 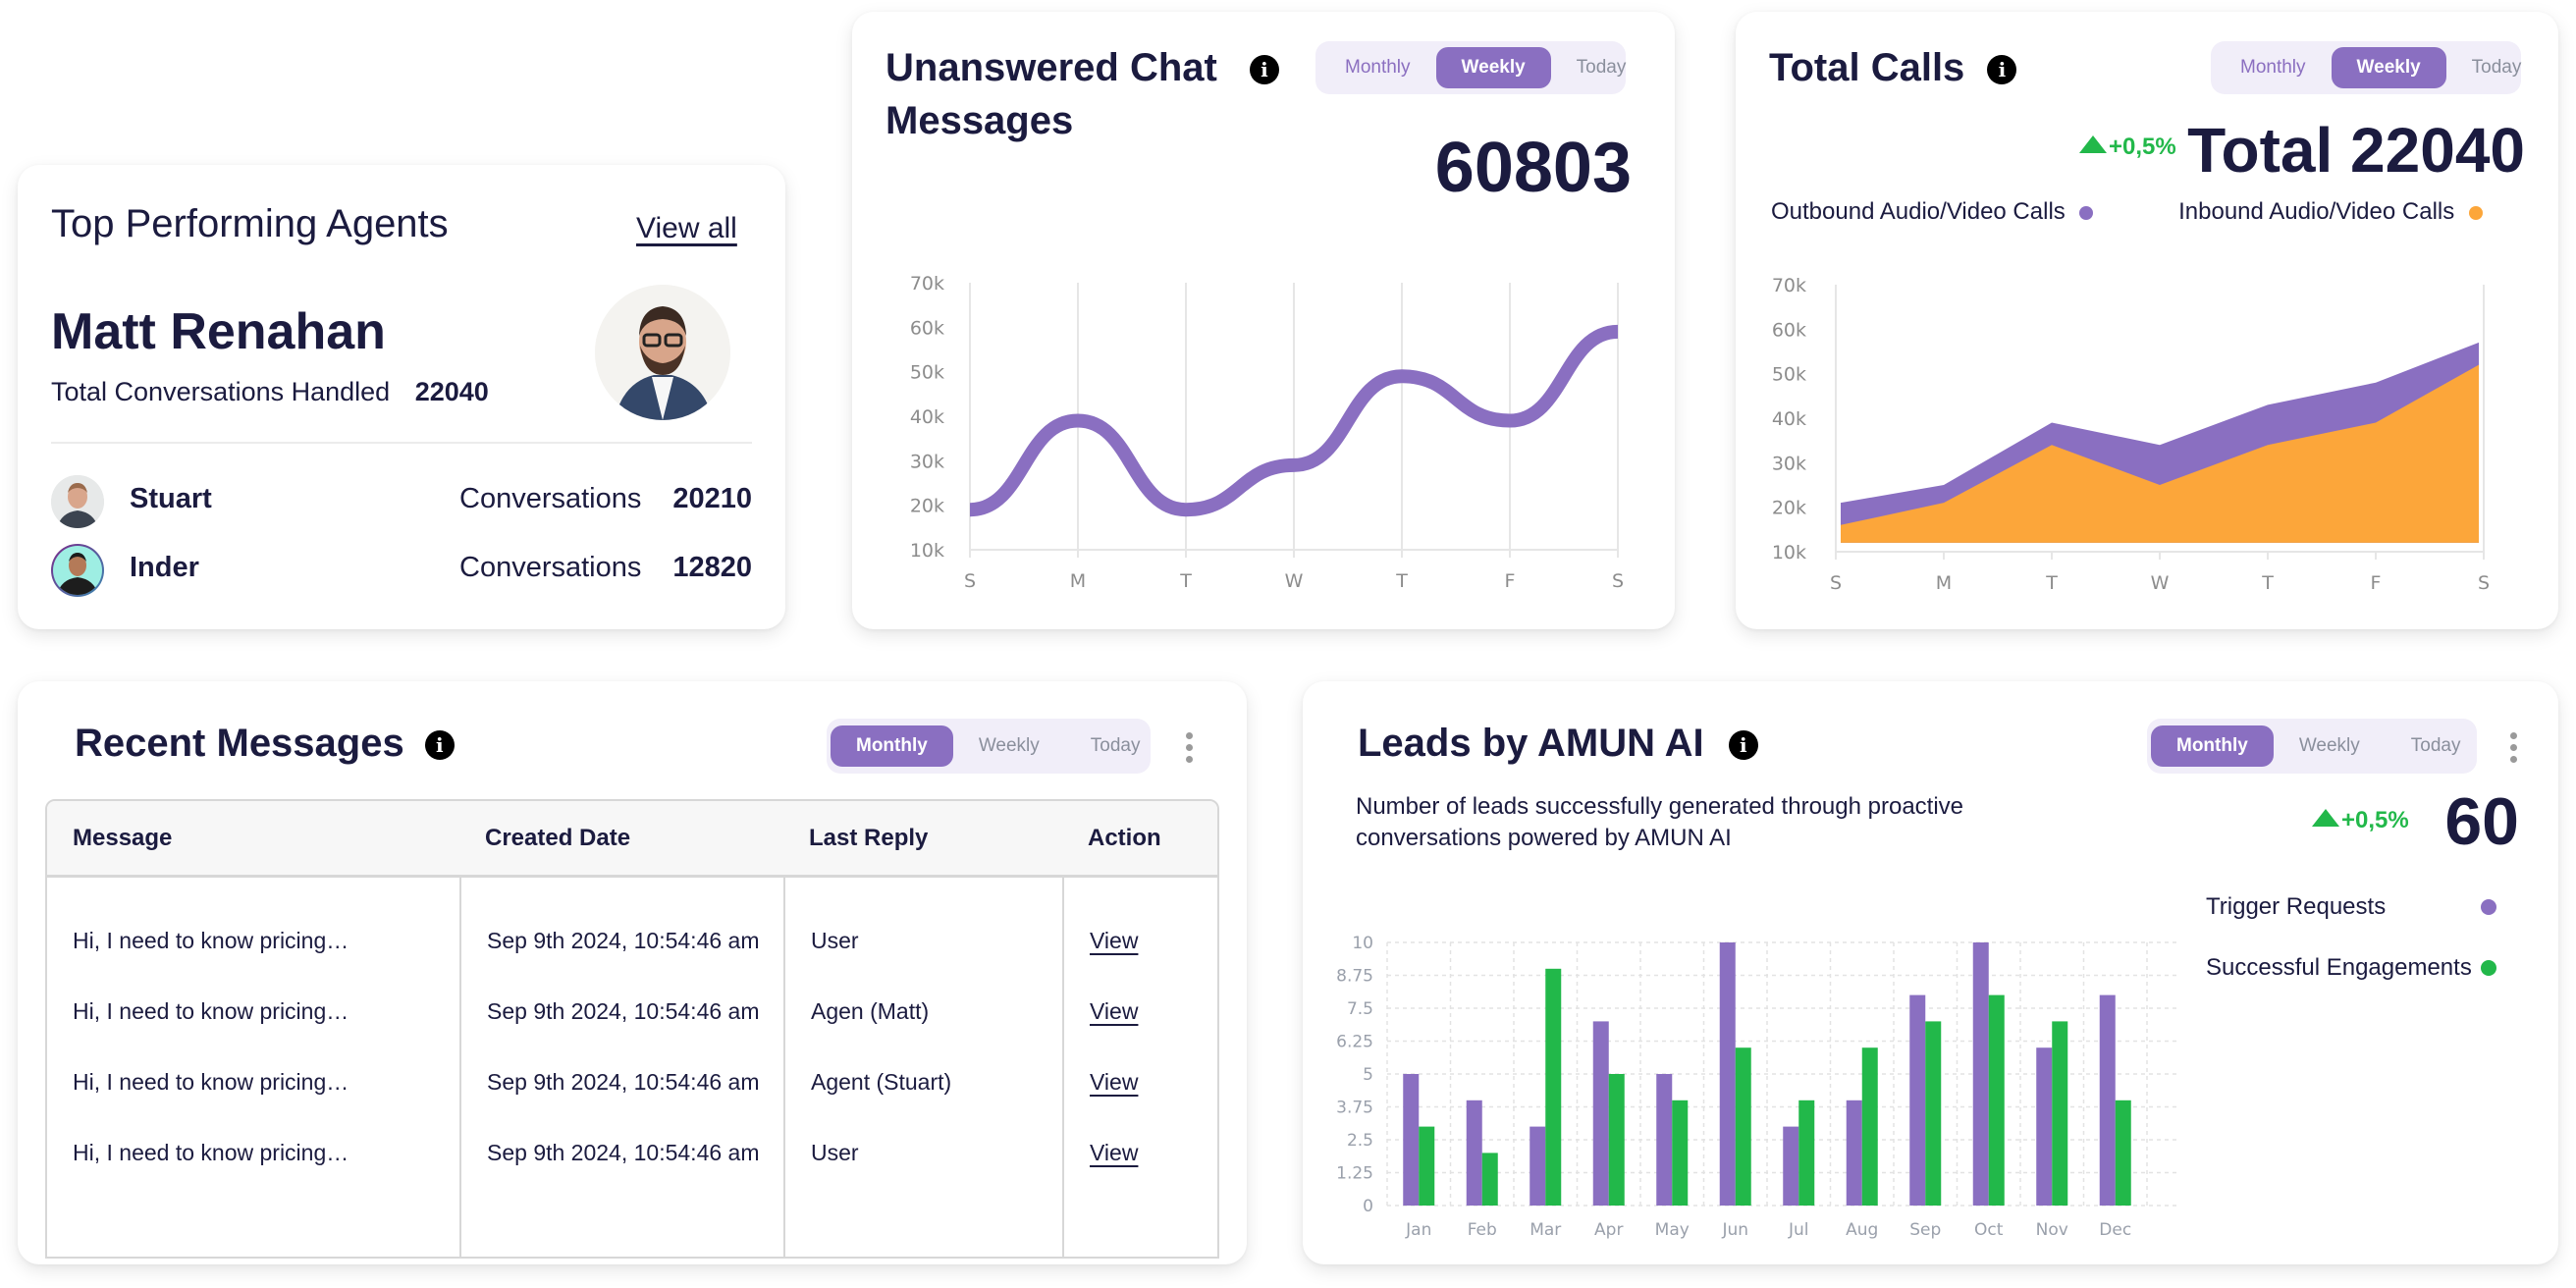 What do you see at coordinates (1789, 330) in the screenshot?
I see `y-tick-label: 60k` at bounding box center [1789, 330].